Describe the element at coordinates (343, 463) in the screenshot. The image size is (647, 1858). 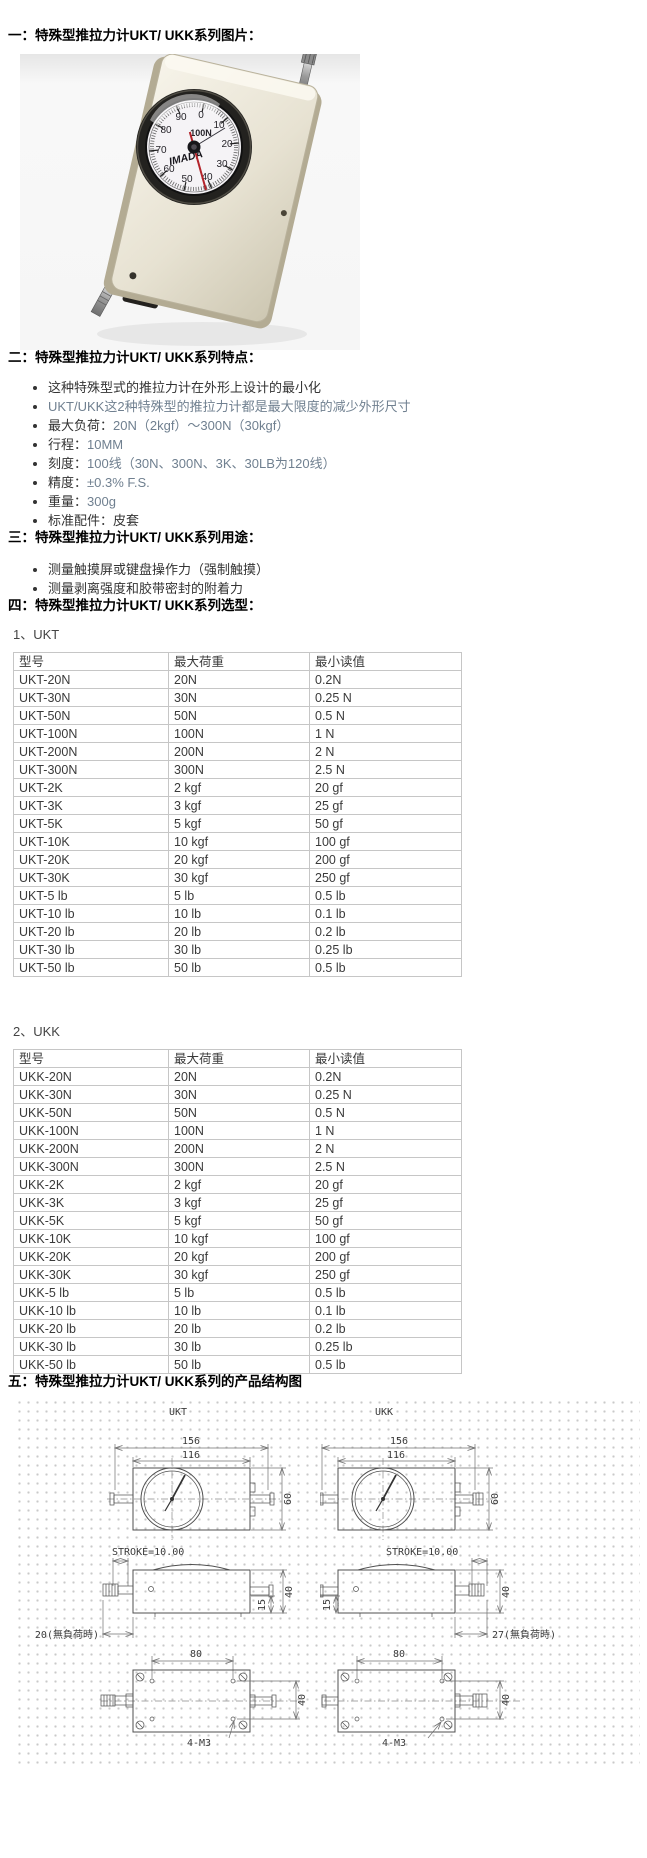
I see `list-item: 刻度：100线（30N、300N、3K、30LB为120线）` at that location.